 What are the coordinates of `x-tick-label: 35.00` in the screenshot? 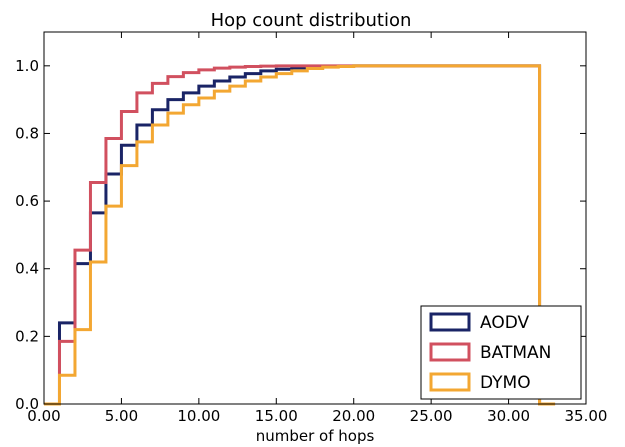 It's located at (586, 416).